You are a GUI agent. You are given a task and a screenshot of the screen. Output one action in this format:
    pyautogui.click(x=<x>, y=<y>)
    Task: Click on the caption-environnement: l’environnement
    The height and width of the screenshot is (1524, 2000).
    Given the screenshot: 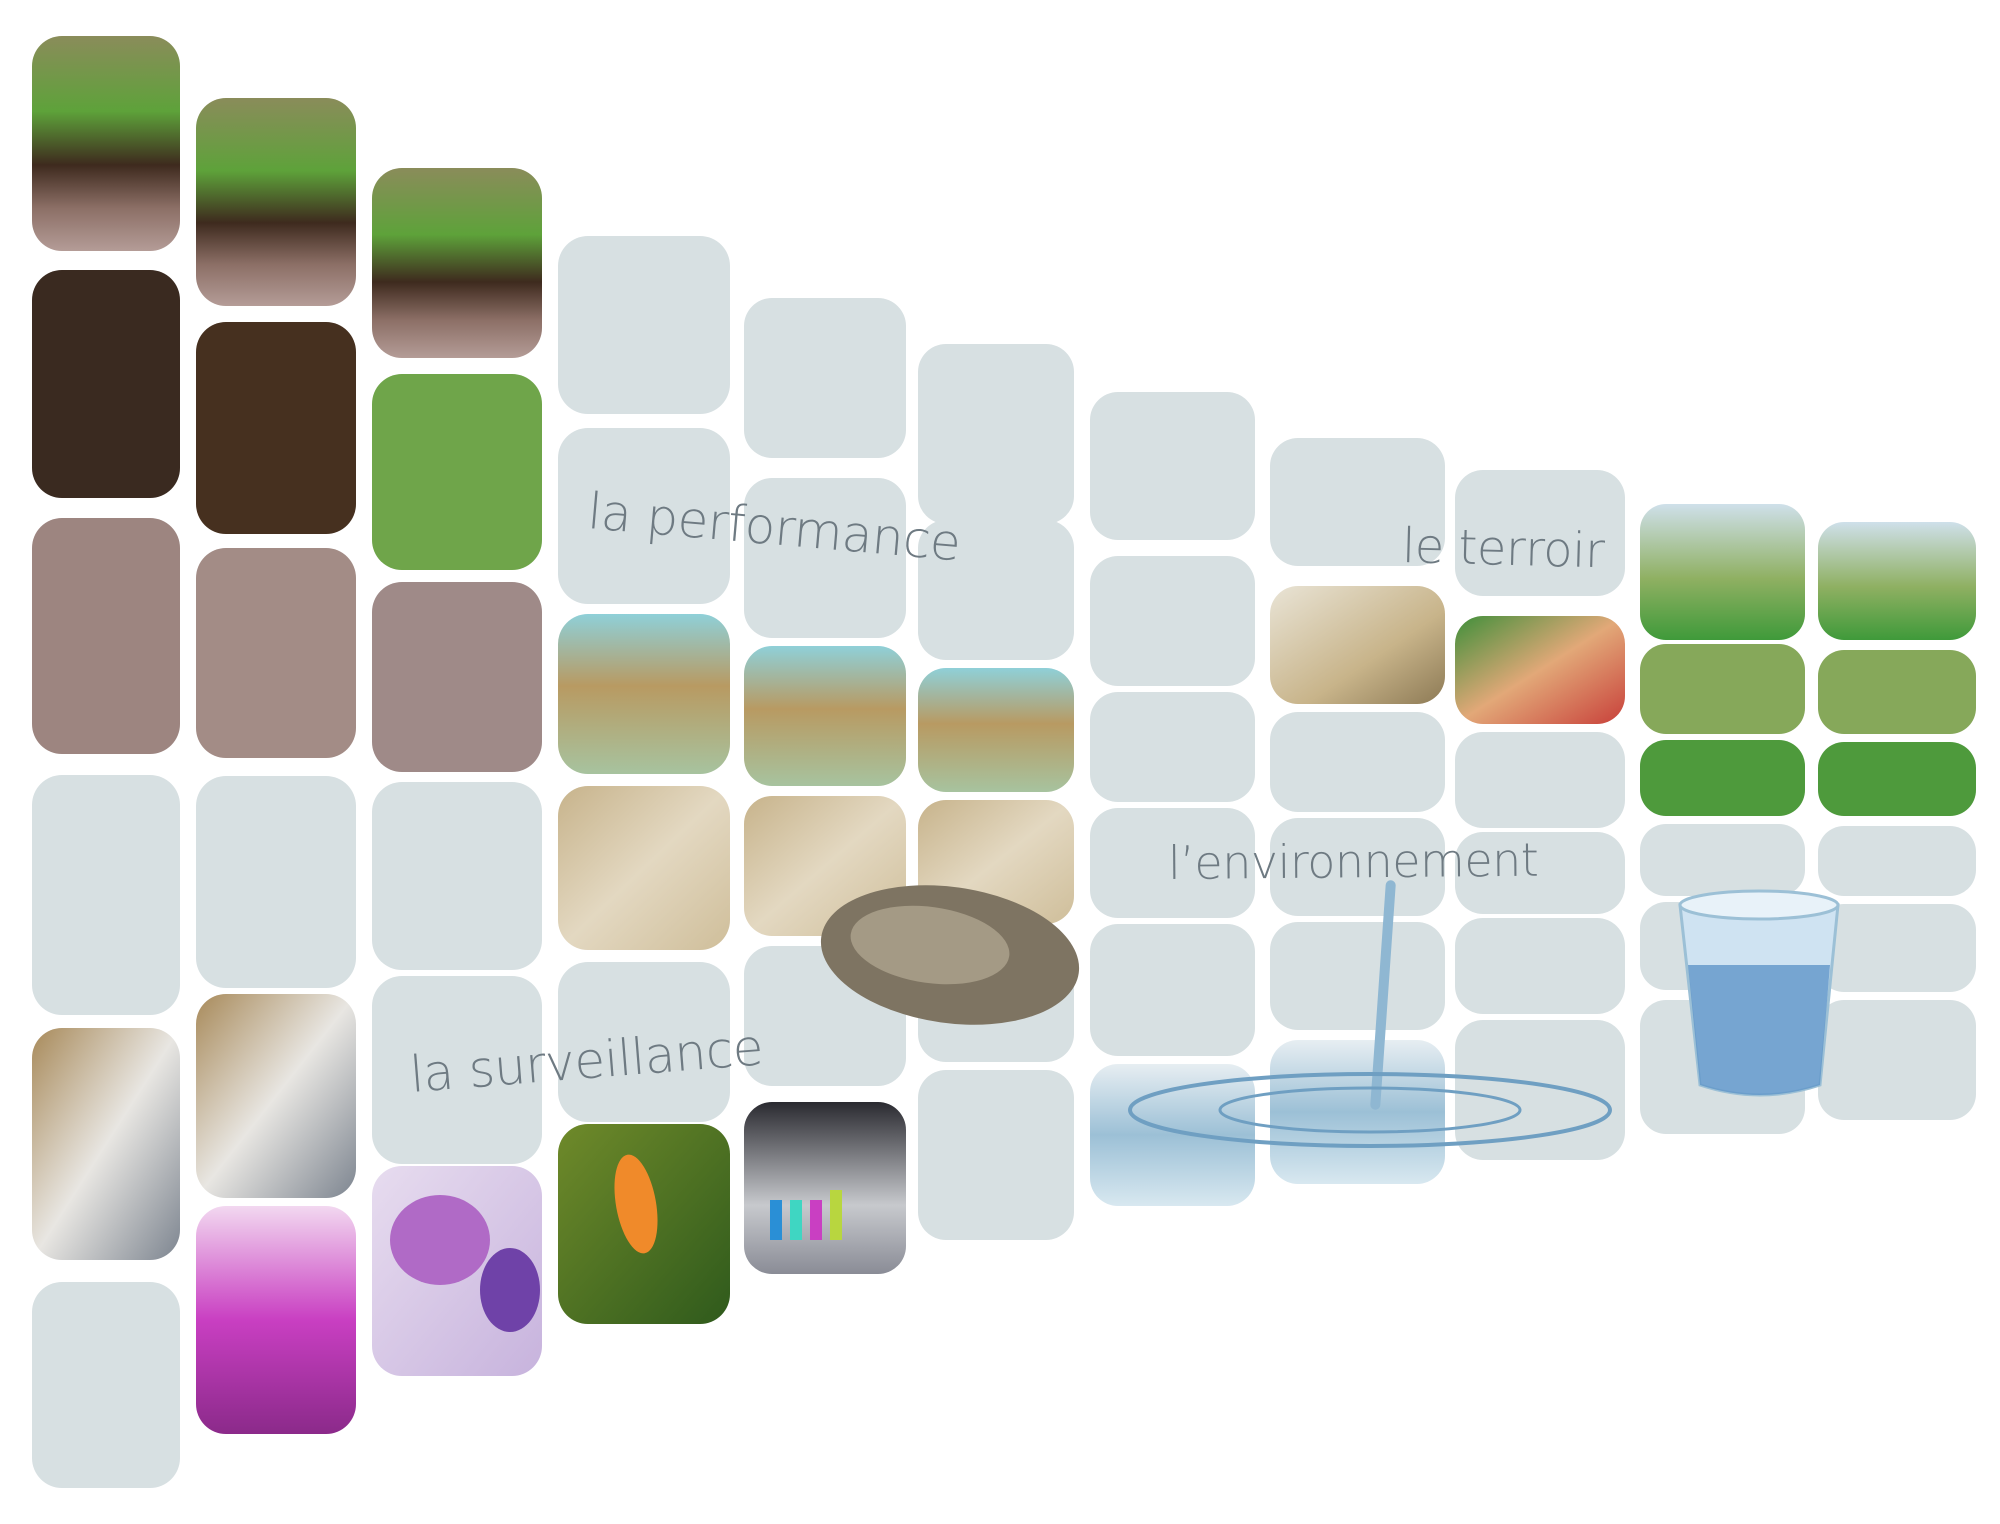 What is the action you would take?
    pyautogui.click(x=1353, y=861)
    